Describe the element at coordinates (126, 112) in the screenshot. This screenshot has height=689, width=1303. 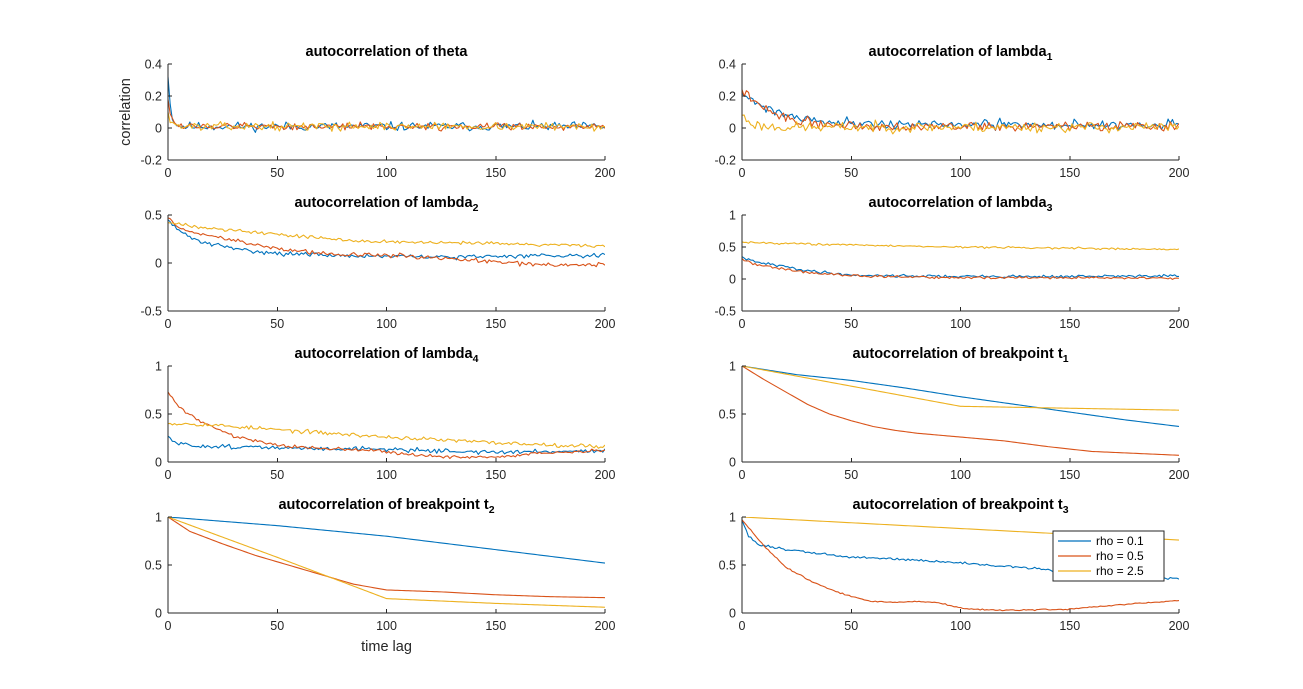
I see `y-axis-label: correlation` at that location.